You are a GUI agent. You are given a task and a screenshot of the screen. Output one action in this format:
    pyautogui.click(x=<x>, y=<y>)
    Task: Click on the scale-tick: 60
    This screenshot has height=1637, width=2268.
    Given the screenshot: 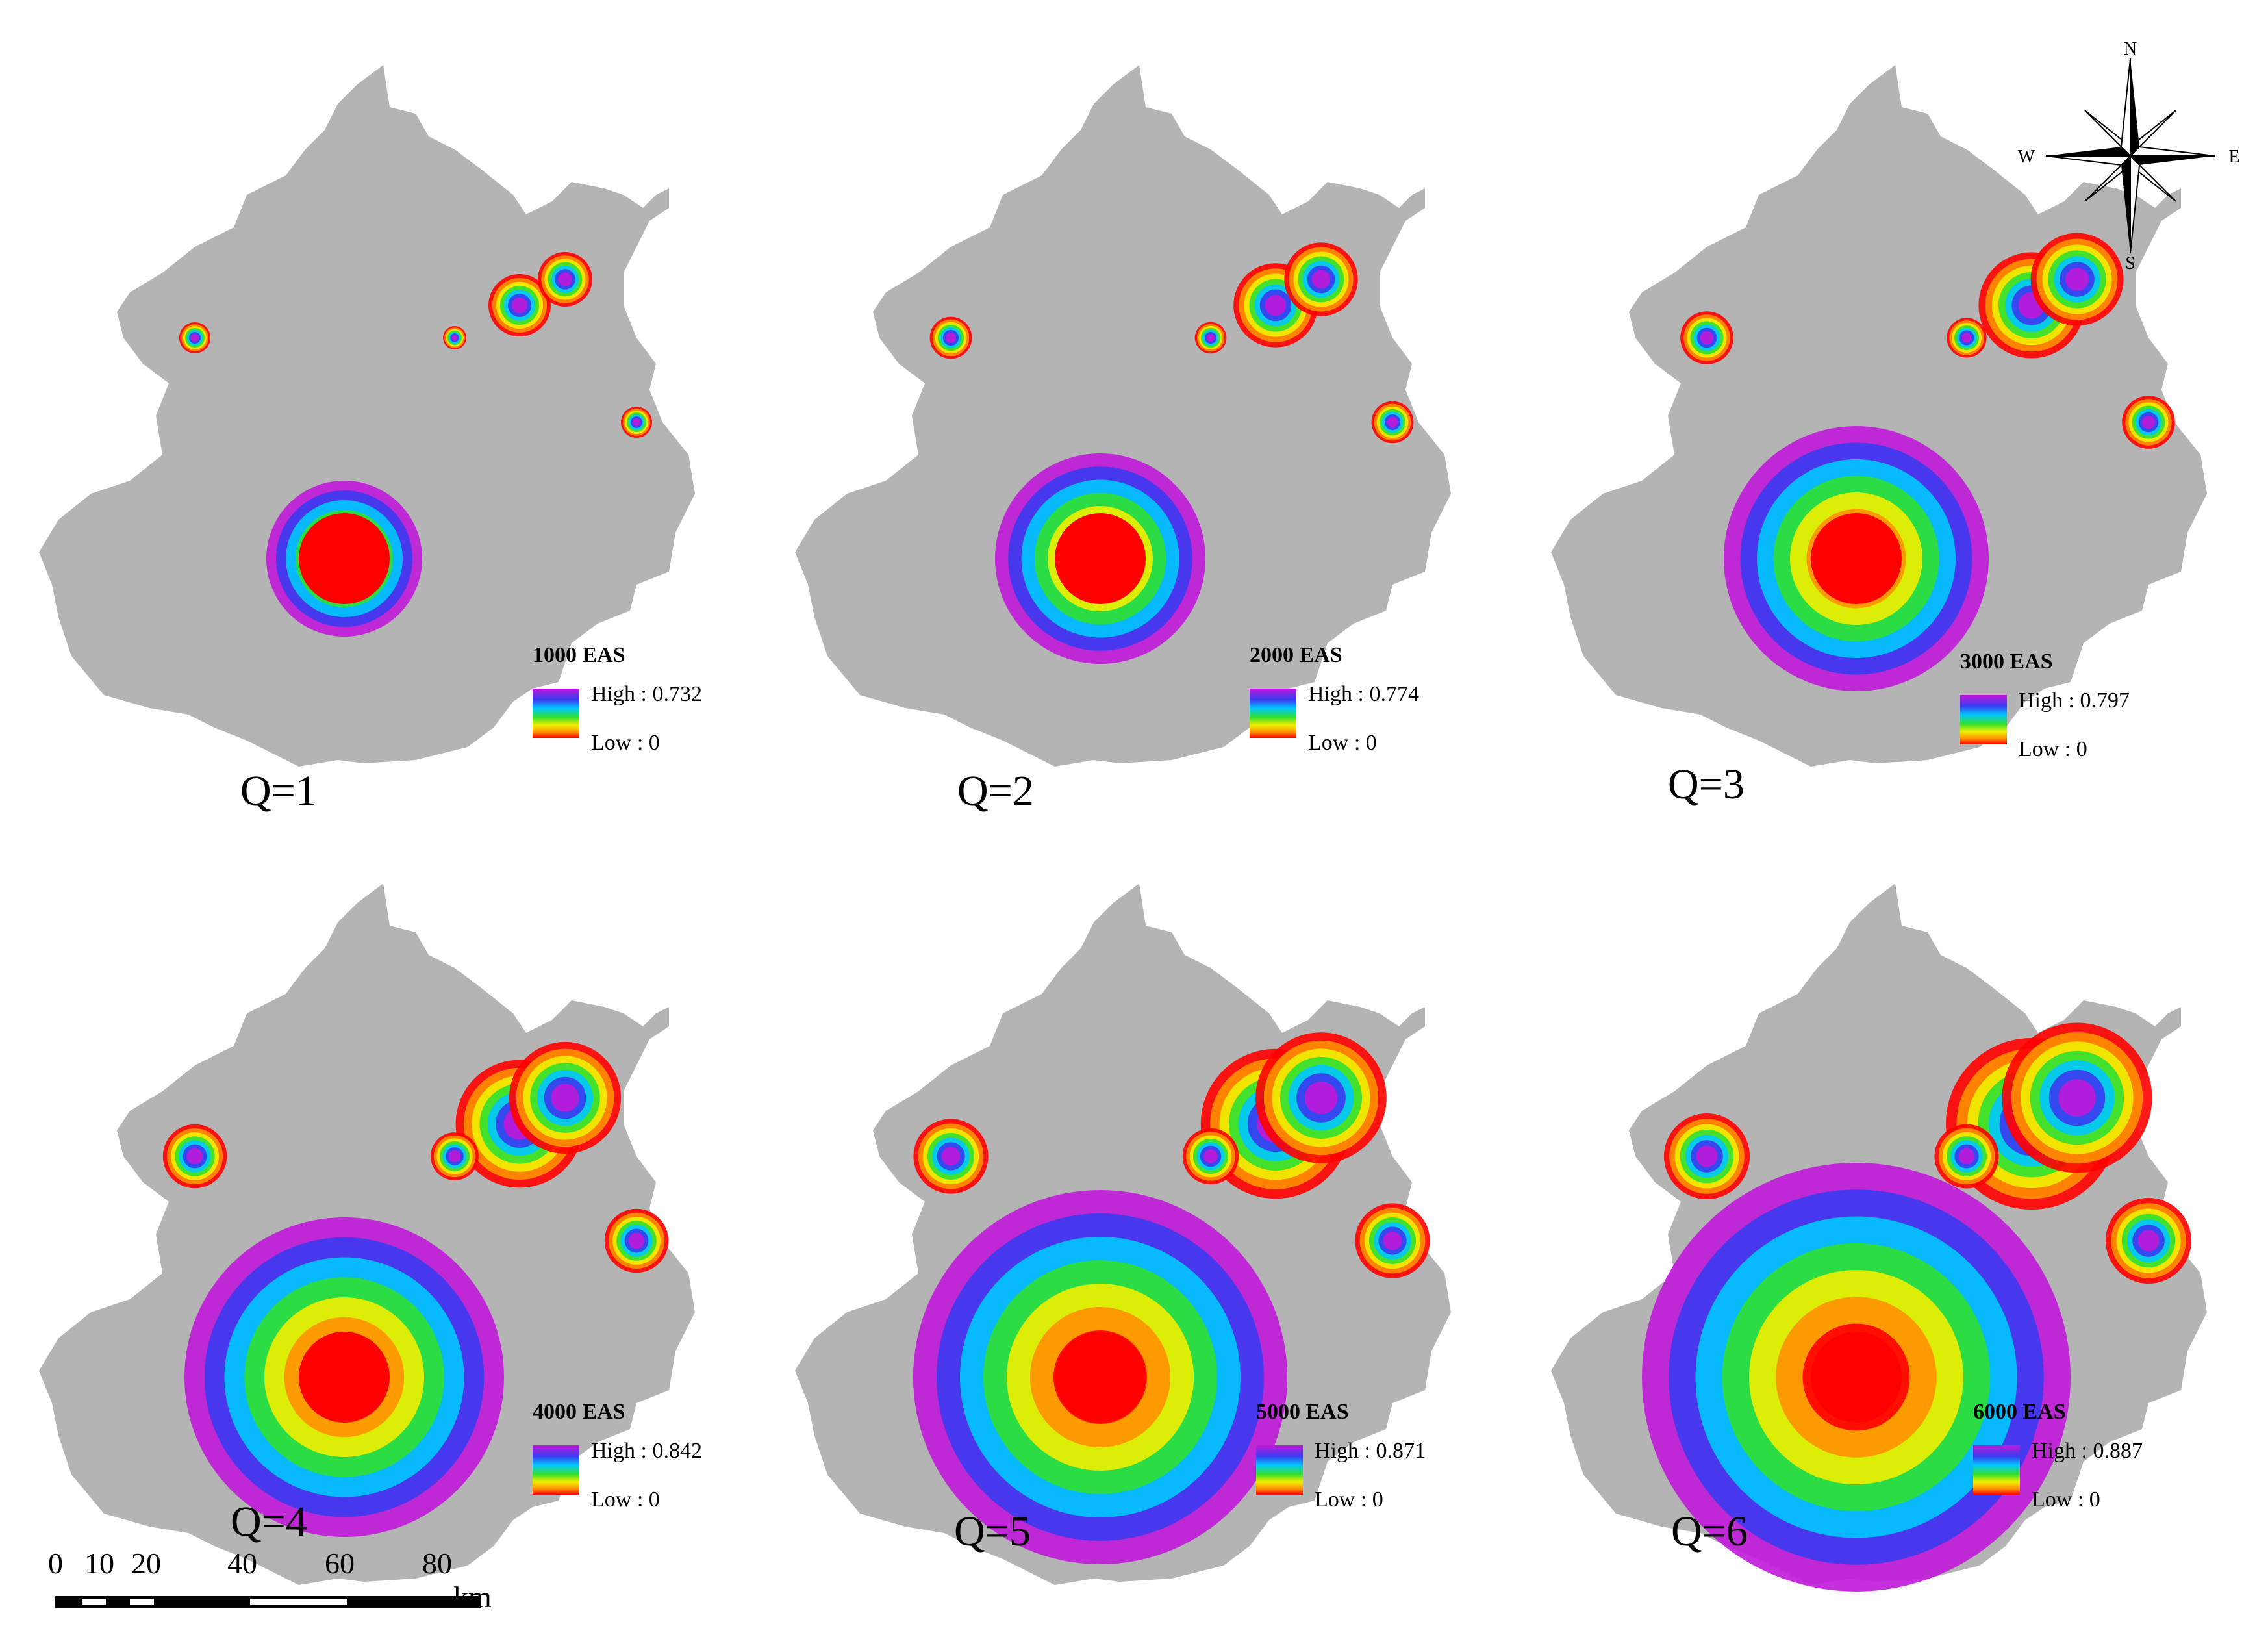 What is the action you would take?
    pyautogui.click(x=340, y=1564)
    